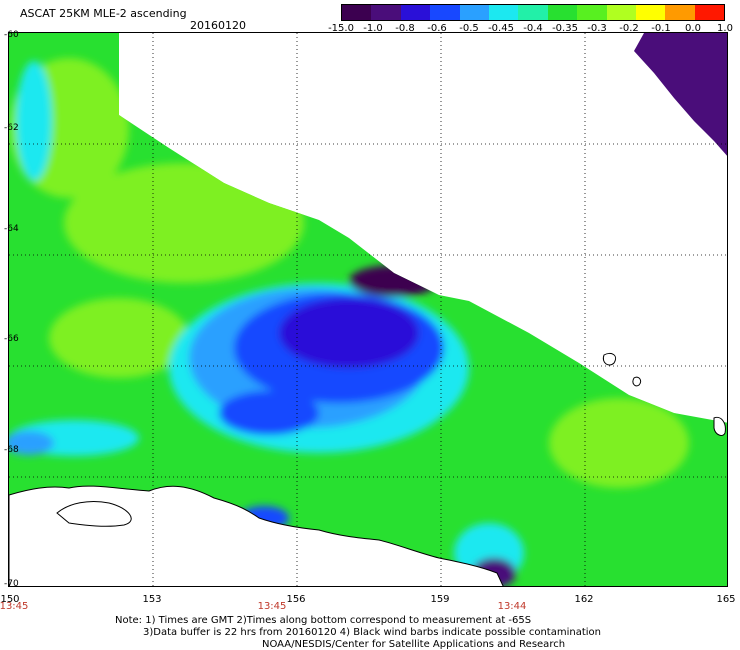 The height and width of the screenshot is (650, 740). I want to click on lat-tick-label: -64, so click(11, 229).